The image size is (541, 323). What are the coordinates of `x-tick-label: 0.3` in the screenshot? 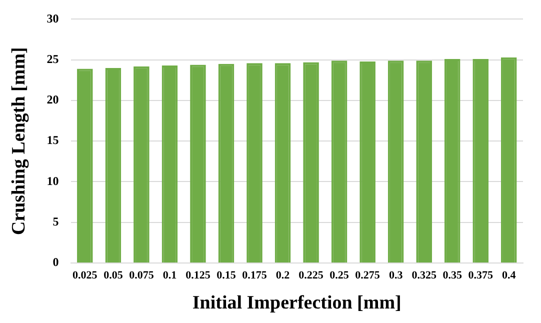 It's located at (396, 275).